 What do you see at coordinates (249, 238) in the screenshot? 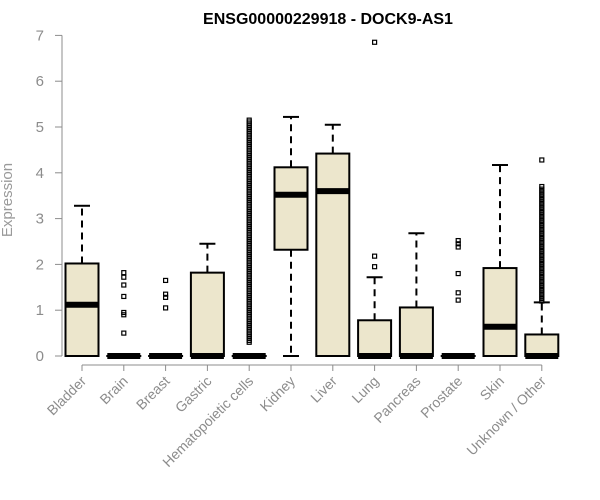
I see `box-hematopoietic-cells` at bounding box center [249, 238].